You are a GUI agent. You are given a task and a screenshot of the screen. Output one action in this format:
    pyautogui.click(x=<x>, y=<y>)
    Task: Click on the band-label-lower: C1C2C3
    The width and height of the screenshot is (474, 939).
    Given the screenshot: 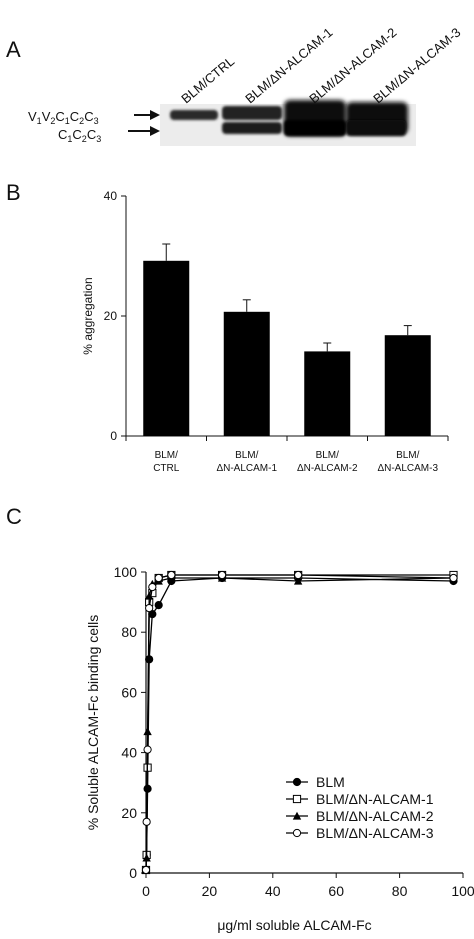 What is the action you would take?
    pyautogui.click(x=79, y=135)
    